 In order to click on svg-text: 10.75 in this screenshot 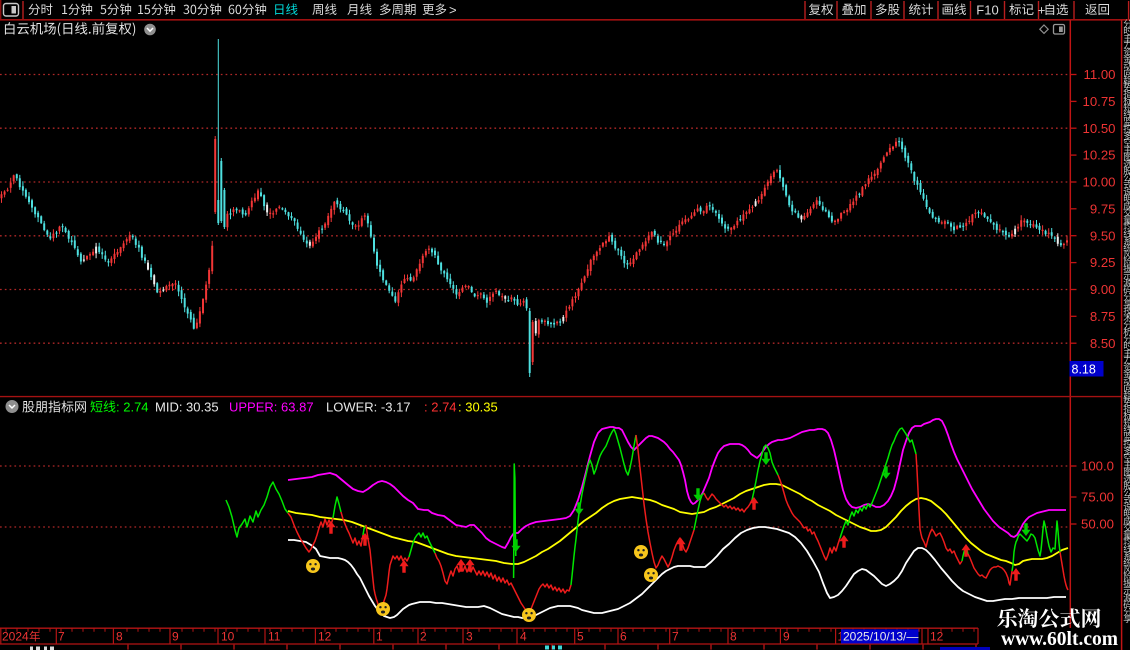, I will do `click(1098, 101)`.